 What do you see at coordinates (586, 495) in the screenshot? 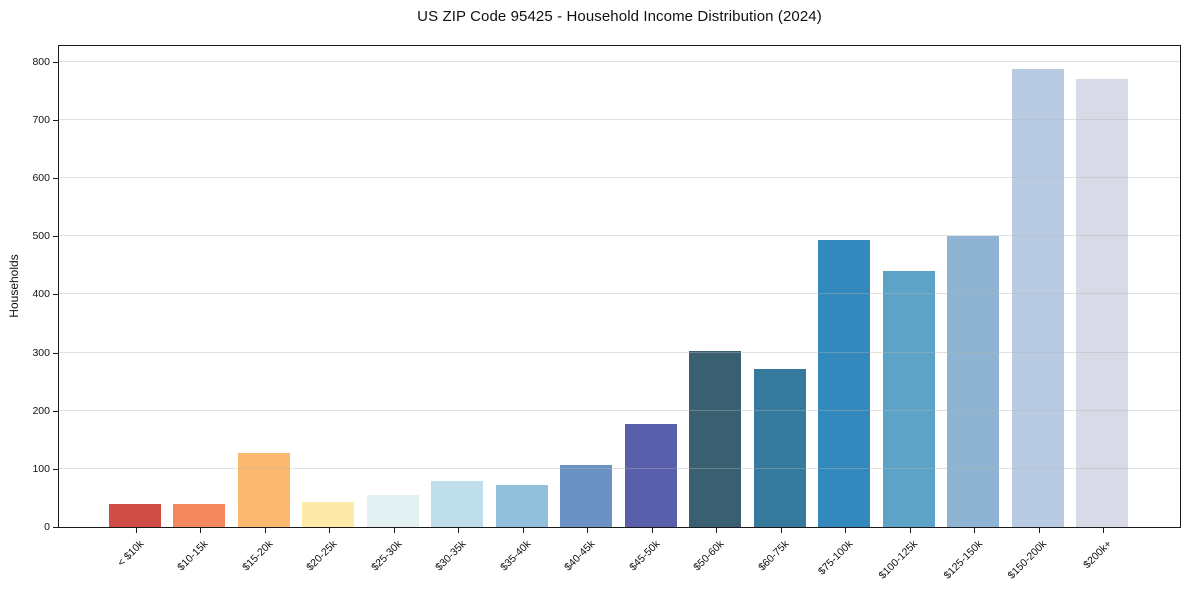
I see `bar-$40-45k` at bounding box center [586, 495].